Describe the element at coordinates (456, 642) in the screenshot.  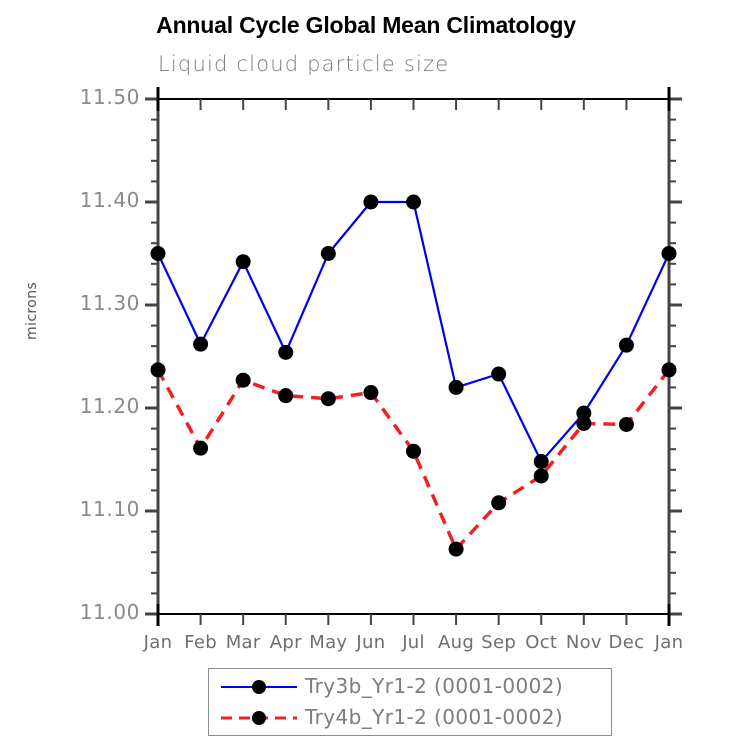
I see `x-tick-label: Aug` at that location.